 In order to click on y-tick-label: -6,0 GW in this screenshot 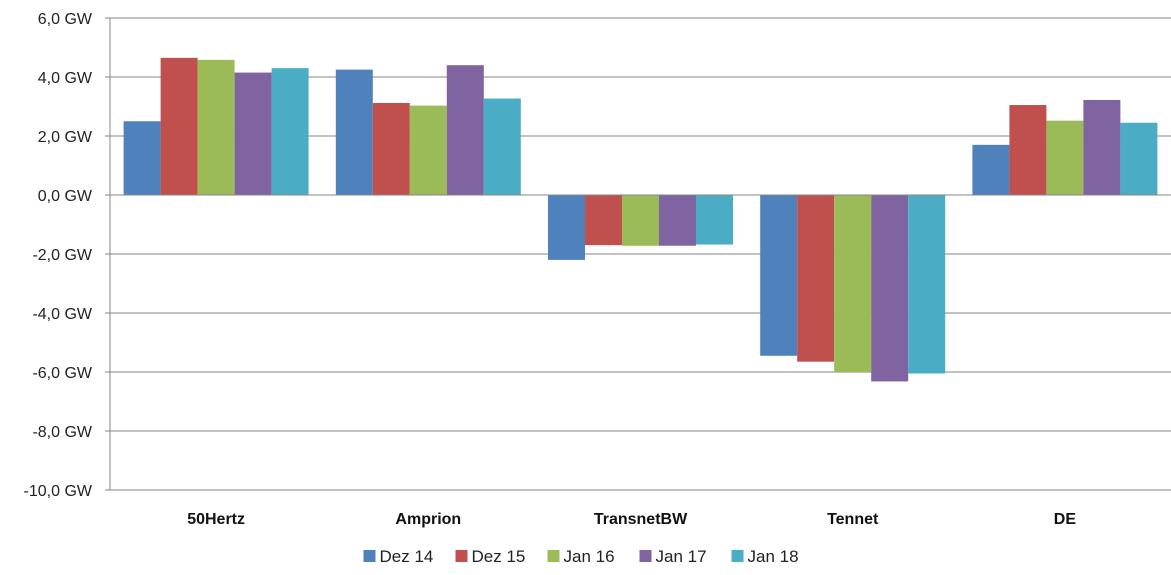, I will do `click(62, 373)`.